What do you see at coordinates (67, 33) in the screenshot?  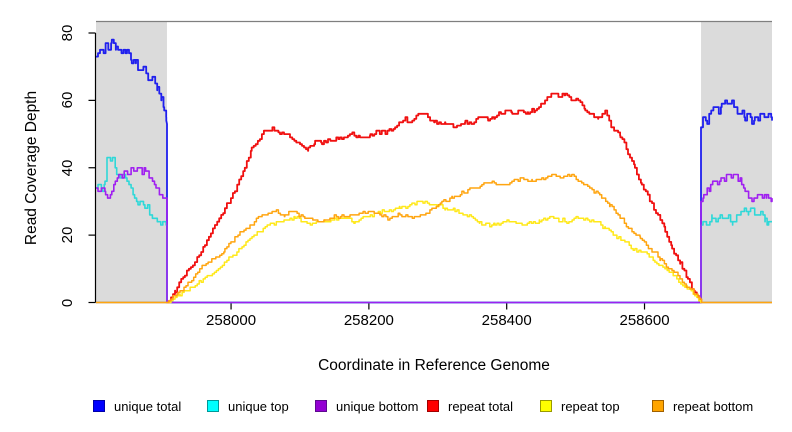 I see `y-tick-label: 80` at bounding box center [67, 33].